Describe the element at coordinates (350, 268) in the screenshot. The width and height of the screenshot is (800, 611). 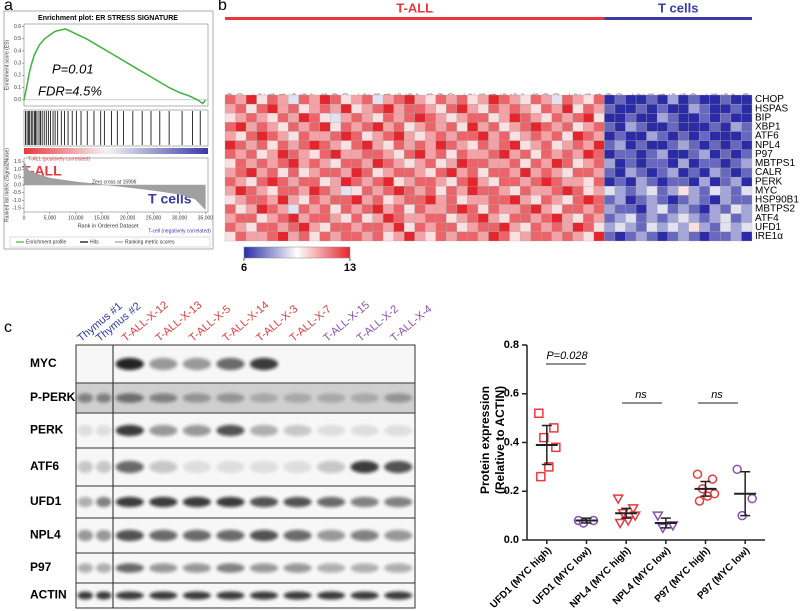
I see `colorbar-label: 13` at that location.